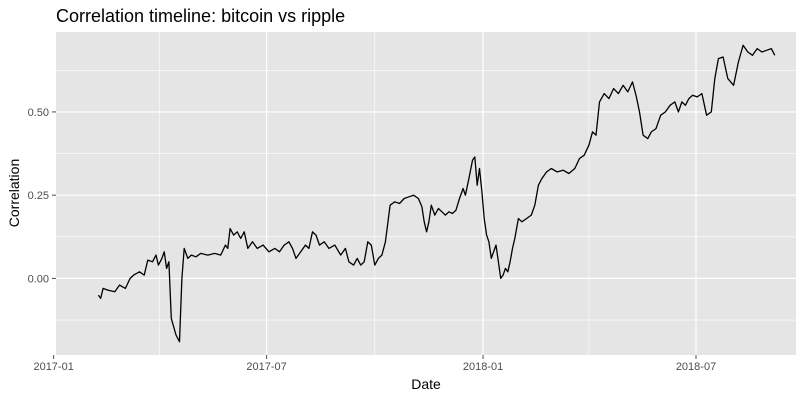  I want to click on y-axis-label: Correlation, so click(14, 193).